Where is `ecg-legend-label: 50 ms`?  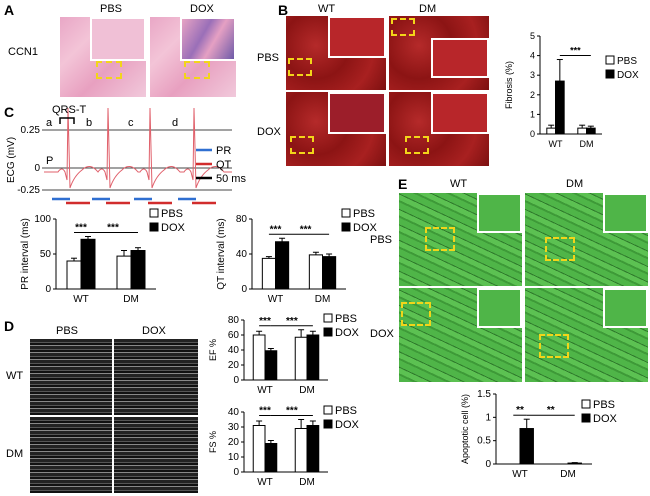
ecg-legend-label: 50 ms is located at coordinates (231, 179).